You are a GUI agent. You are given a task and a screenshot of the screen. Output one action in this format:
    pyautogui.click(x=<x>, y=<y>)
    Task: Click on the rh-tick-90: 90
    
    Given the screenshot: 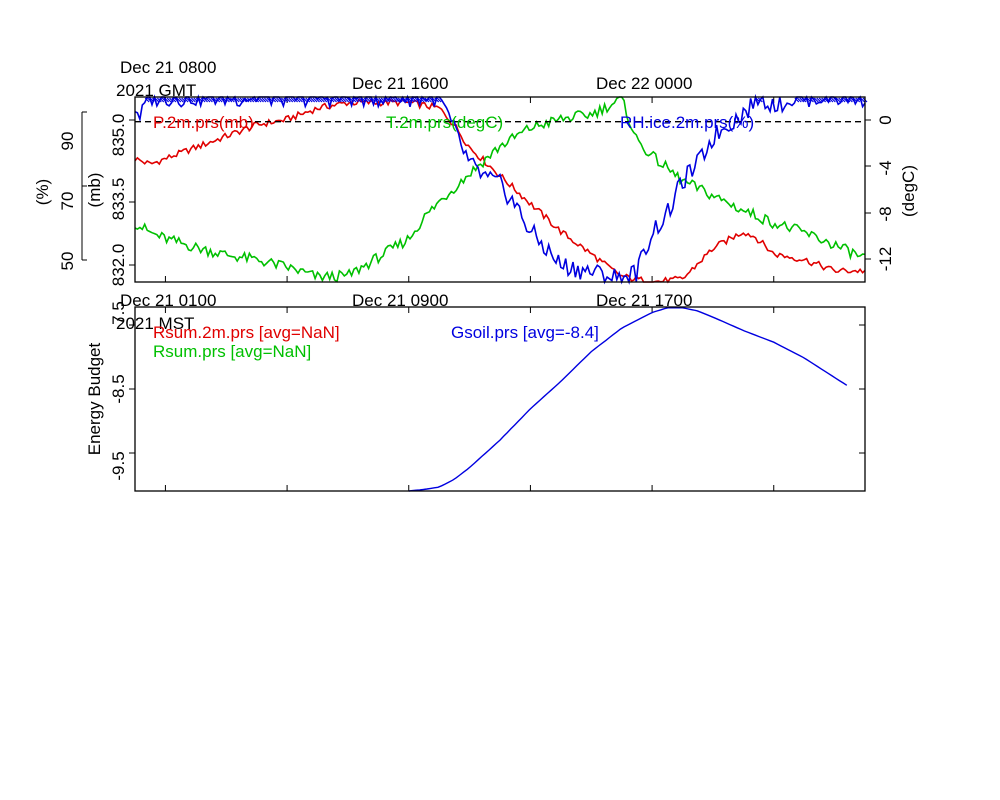 What is the action you would take?
    pyautogui.click(x=67, y=141)
    